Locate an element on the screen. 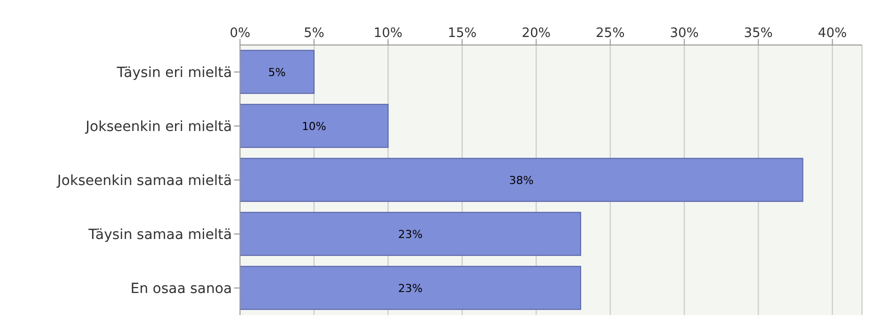 The height and width of the screenshot is (330, 877). data-label: 38% is located at coordinates (521, 180).